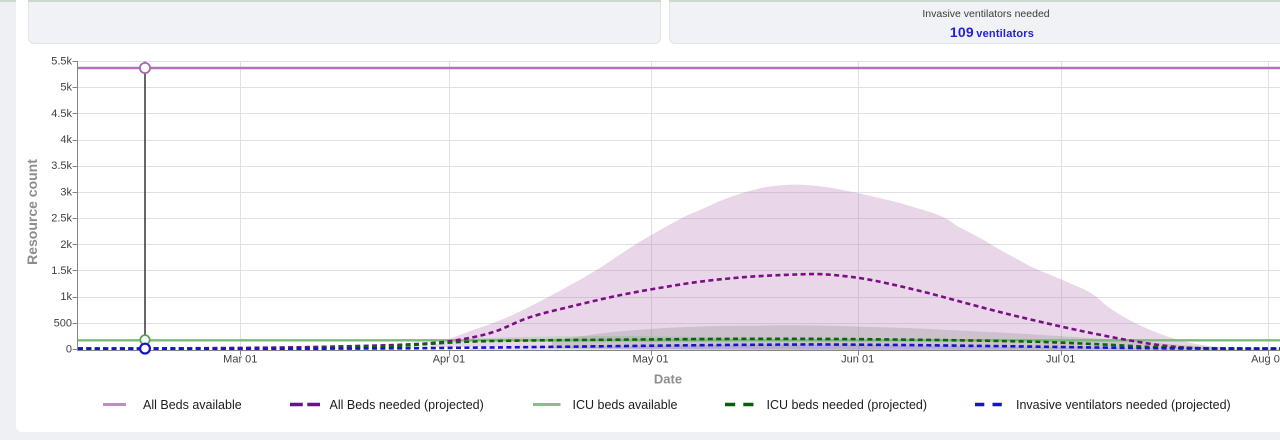 This screenshot has height=440, width=1280. Describe the element at coordinates (61, 62) in the screenshot. I see `svg-text: 5.5k` at that location.